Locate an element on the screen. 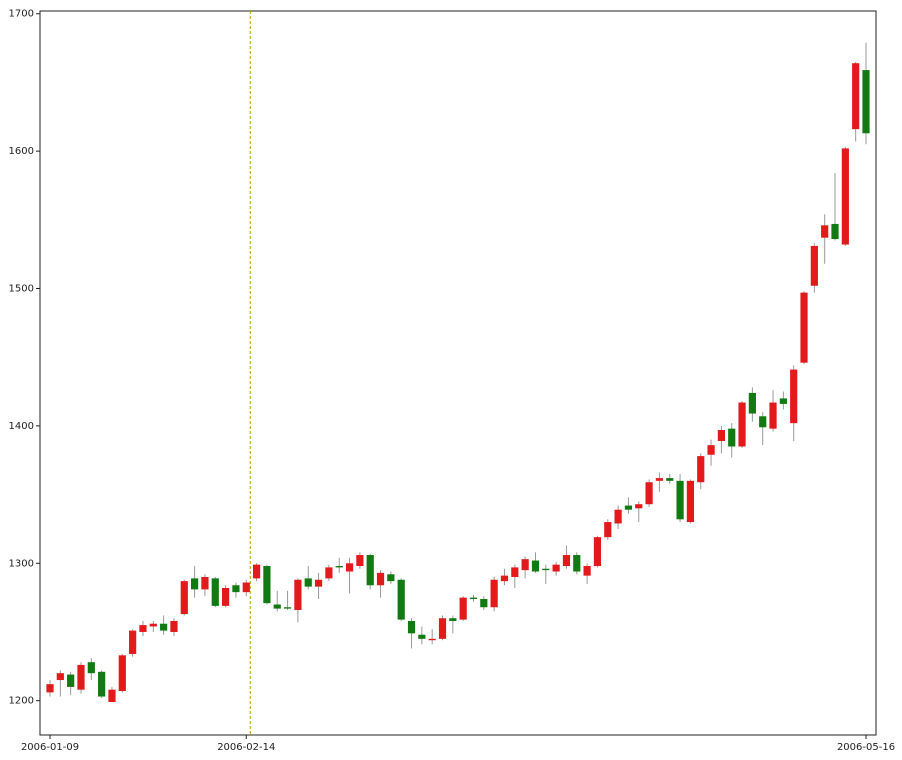 The width and height of the screenshot is (902, 760). x-tick-label: 2006-02-14 is located at coordinates (246, 747).